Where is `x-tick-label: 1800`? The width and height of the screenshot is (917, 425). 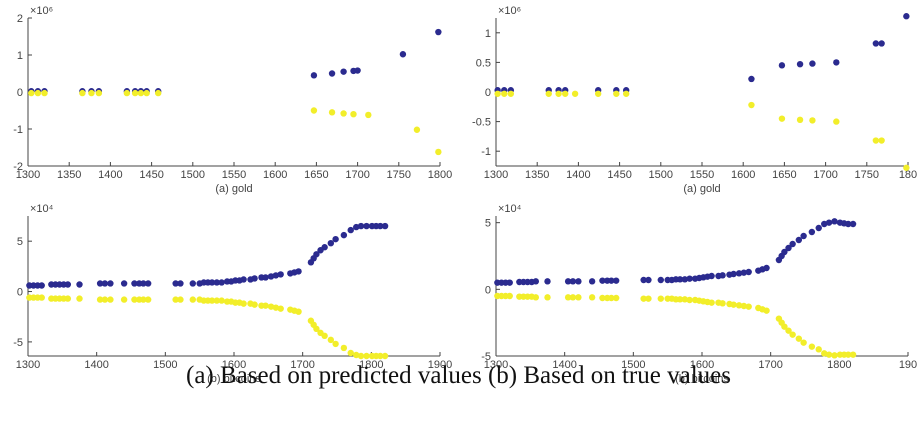
x-tick-label: 1800 is located at coordinates (371, 365).